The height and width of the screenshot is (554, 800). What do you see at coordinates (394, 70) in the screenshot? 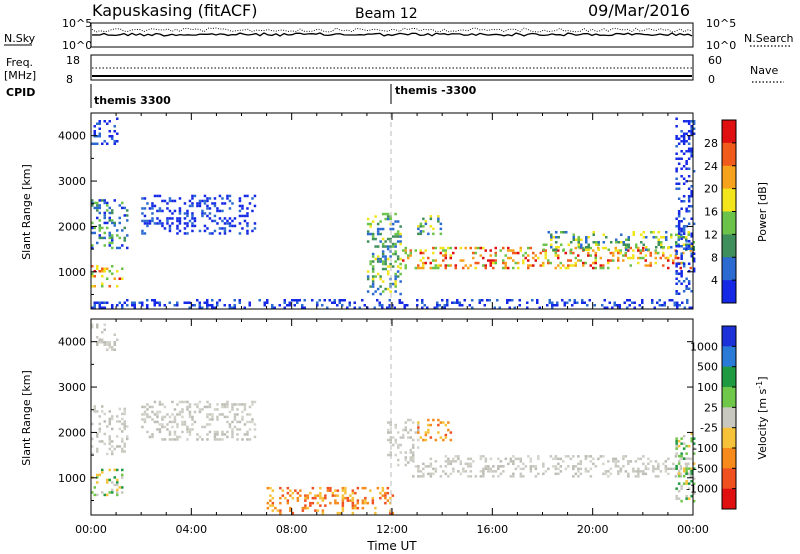
I see `freq-strip: Freq. [MHz] 18 8 60 0 Nave` at bounding box center [394, 70].